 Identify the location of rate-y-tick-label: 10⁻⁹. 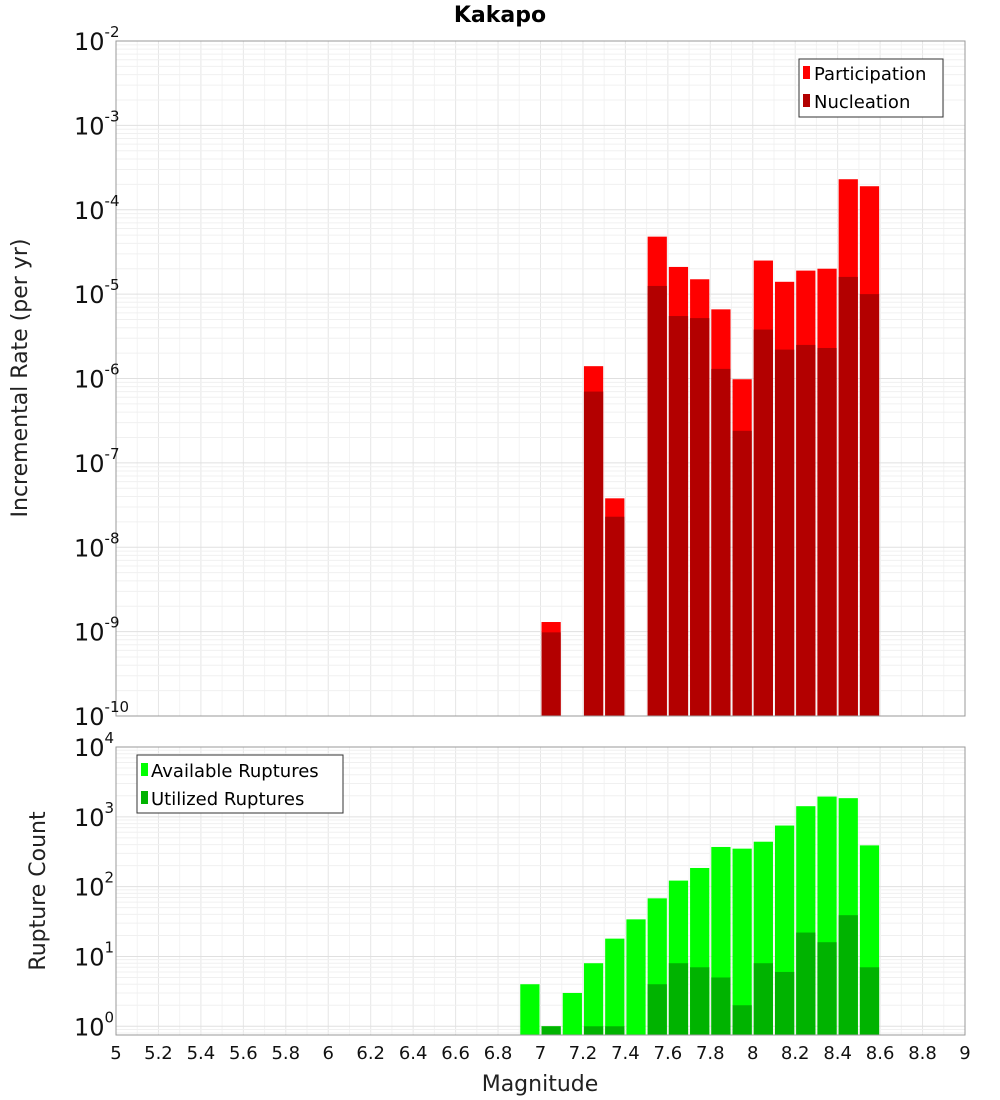
(97, 630).